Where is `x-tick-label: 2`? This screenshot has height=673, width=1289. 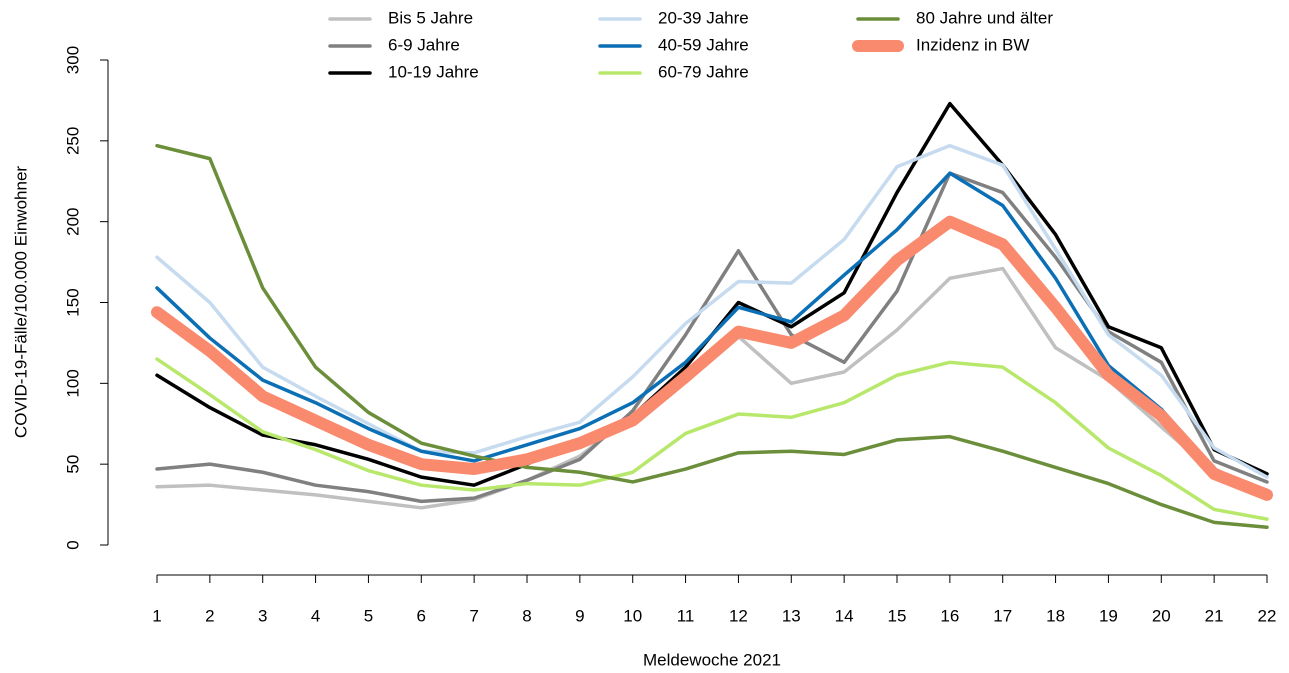 x-tick-label: 2 is located at coordinates (209, 615).